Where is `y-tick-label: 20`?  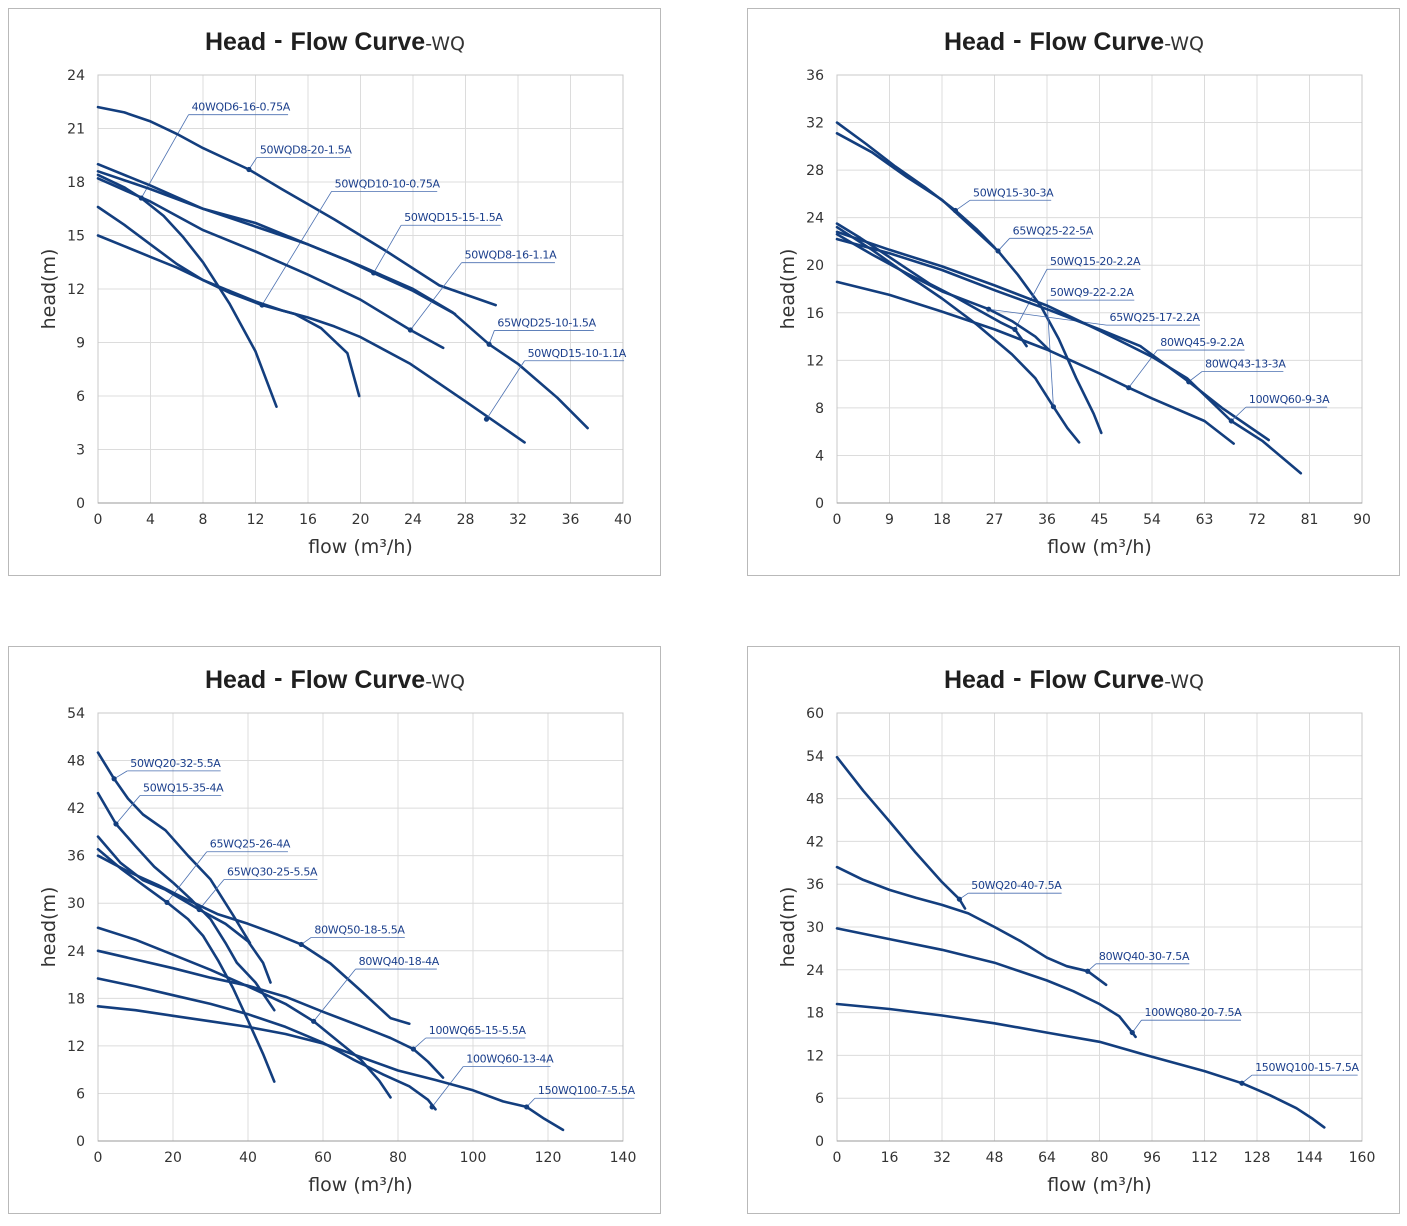 y-tick-label: 20 is located at coordinates (815, 266).